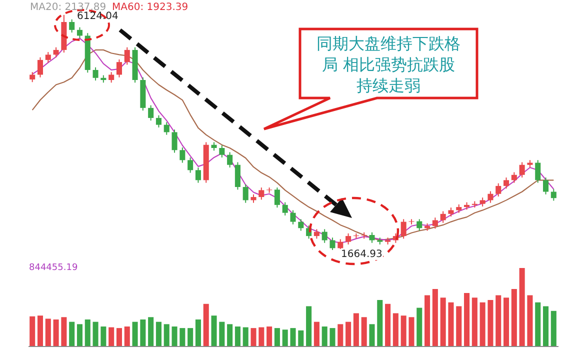 This screenshot has height=355, width=566. What do you see at coordinates (362, 254) in the screenshot?
I see `annotation: 1664.93` at bounding box center [362, 254].